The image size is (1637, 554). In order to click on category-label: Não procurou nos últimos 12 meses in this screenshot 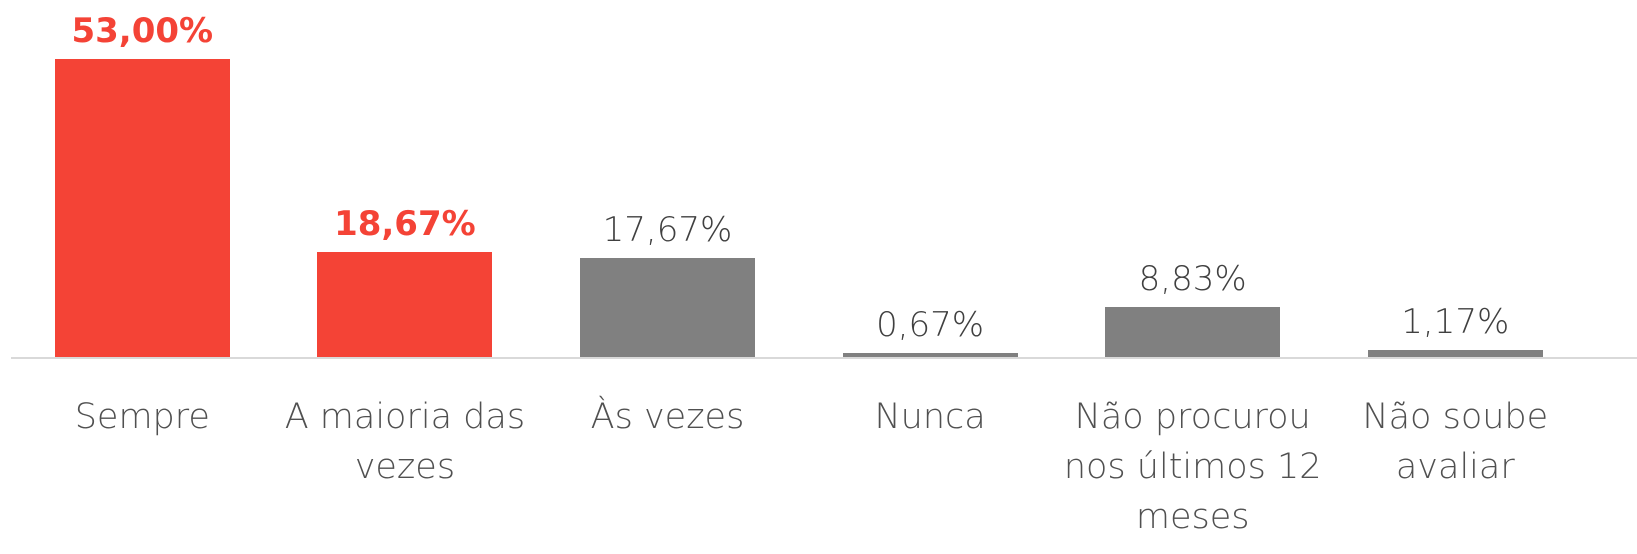, I will do `click(1192, 467)`.